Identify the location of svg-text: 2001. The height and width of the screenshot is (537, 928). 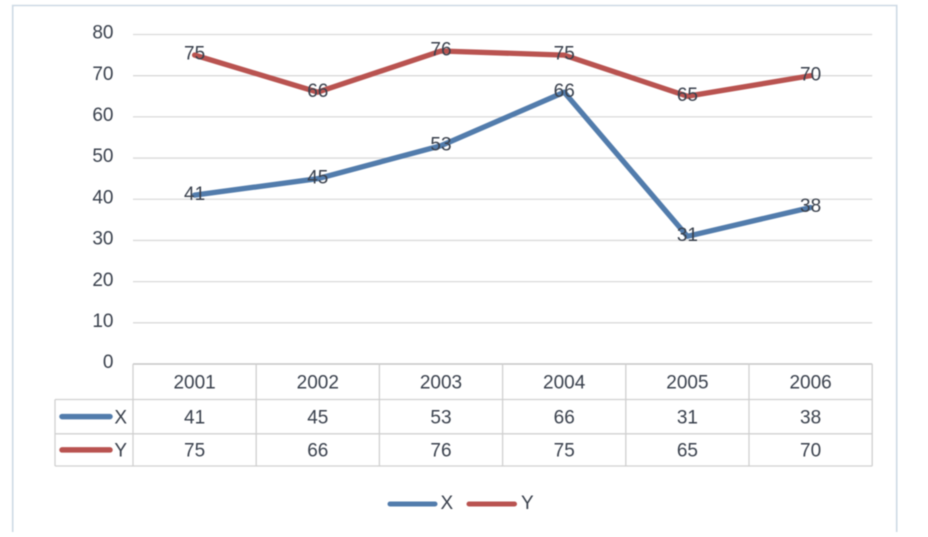
(194, 382).